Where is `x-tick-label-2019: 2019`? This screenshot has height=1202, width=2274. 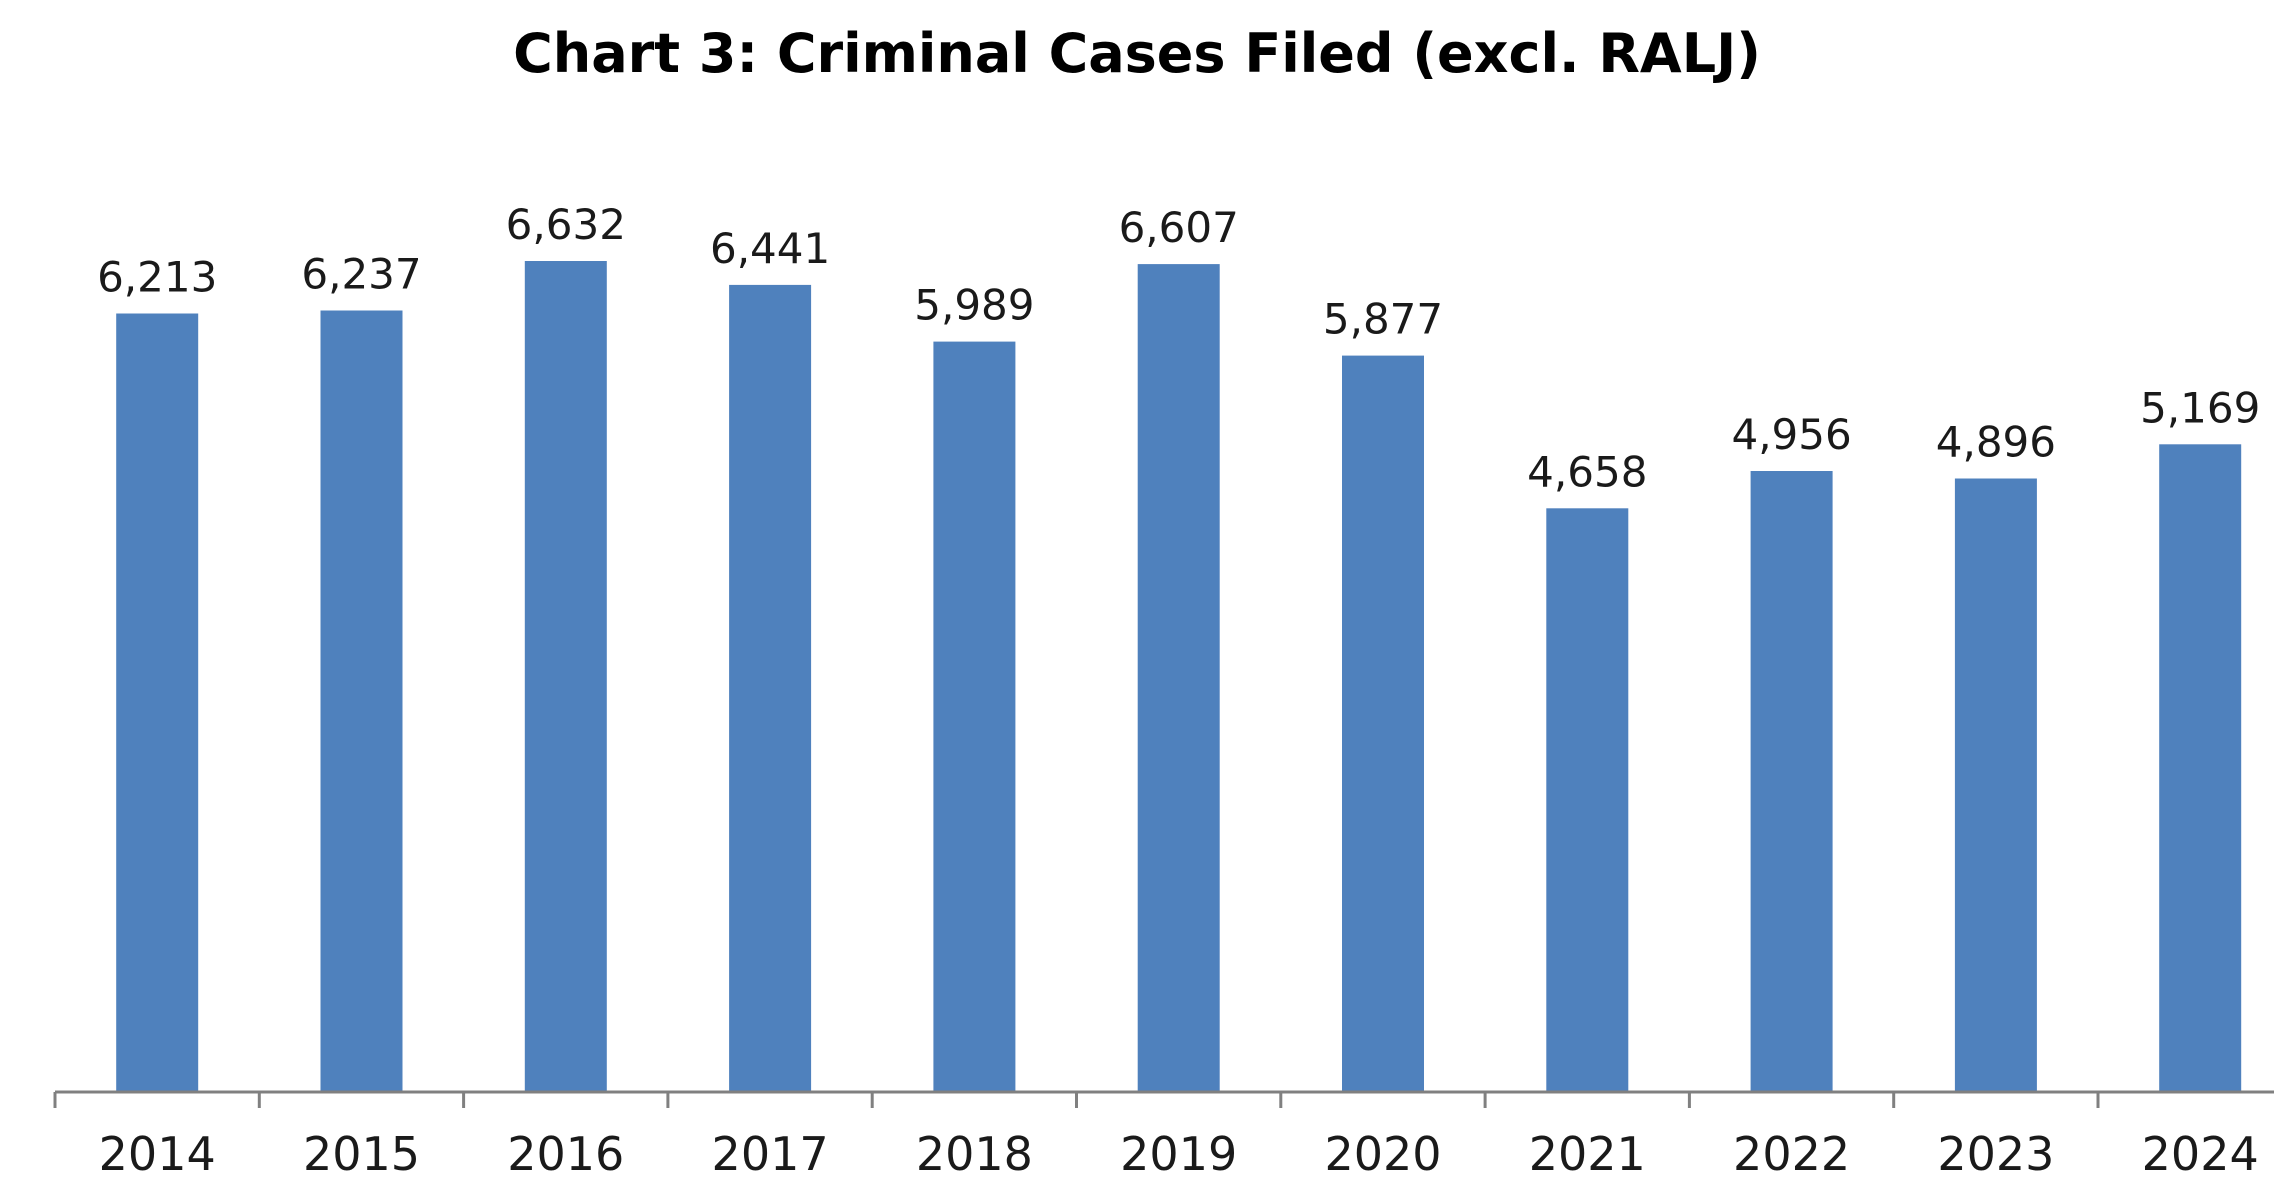
x-tick-label-2019: 2019 is located at coordinates (1178, 1154).